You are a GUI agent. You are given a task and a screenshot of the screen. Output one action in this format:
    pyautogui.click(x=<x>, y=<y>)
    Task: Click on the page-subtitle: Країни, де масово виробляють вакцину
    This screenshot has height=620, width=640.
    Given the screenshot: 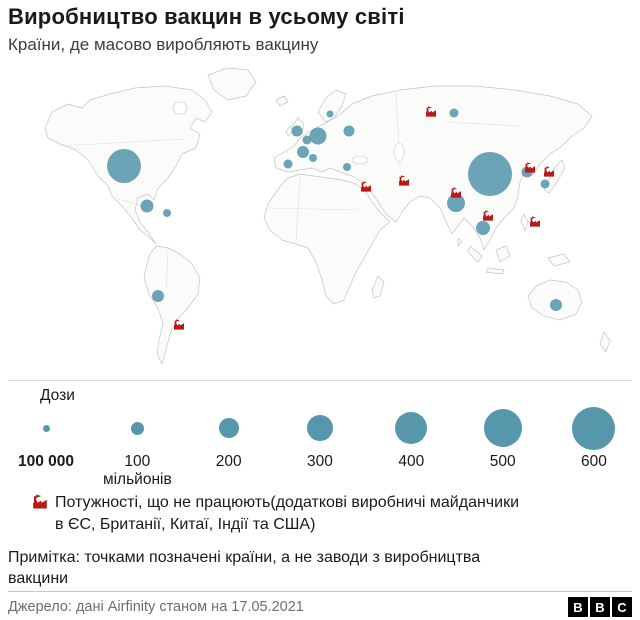 What is the action you would take?
    pyautogui.click(x=163, y=44)
    